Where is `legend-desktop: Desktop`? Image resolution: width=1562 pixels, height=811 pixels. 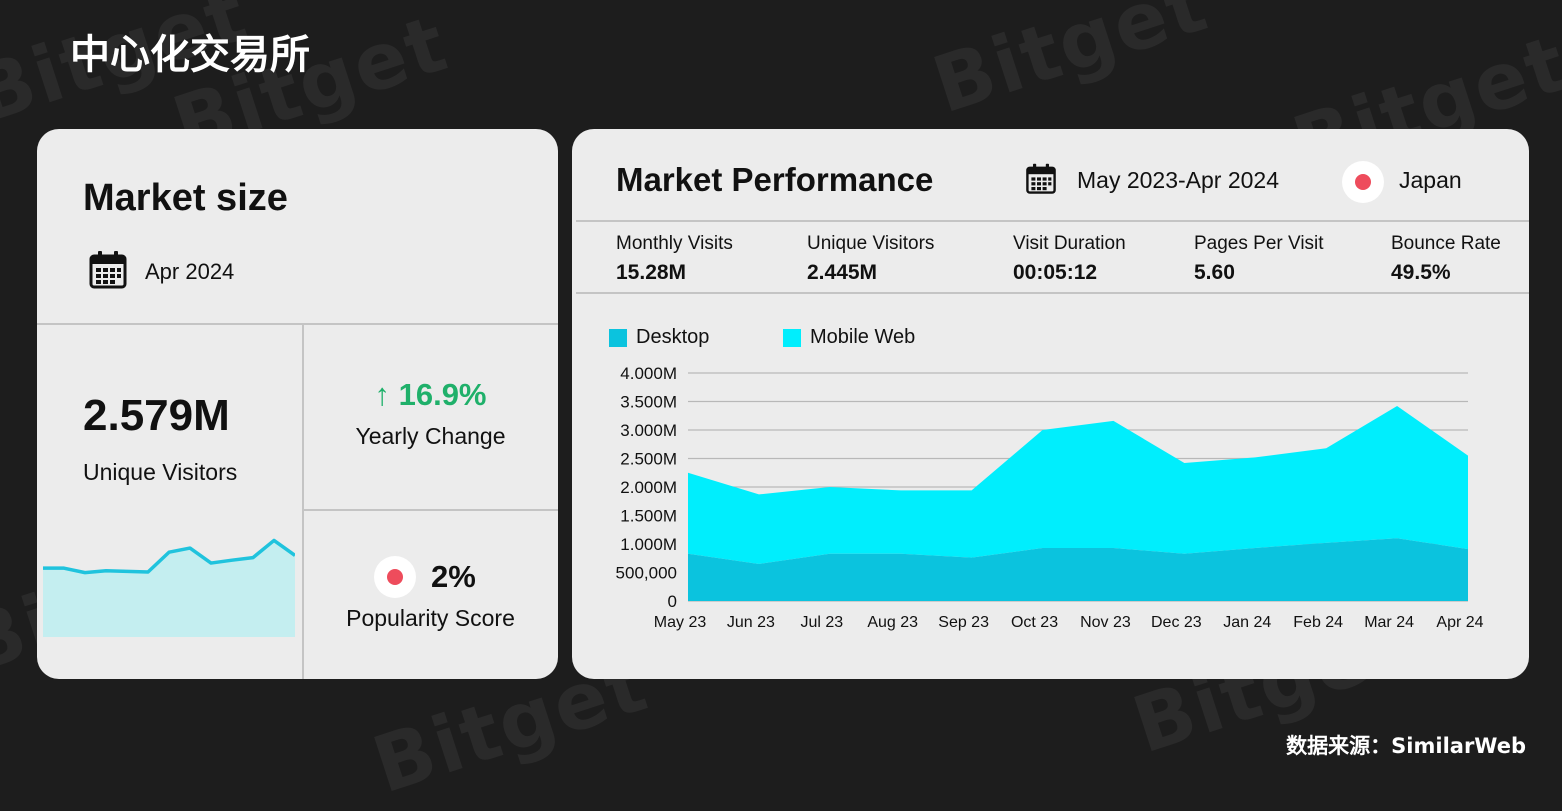
legend-desktop: Desktop is located at coordinates (659, 337).